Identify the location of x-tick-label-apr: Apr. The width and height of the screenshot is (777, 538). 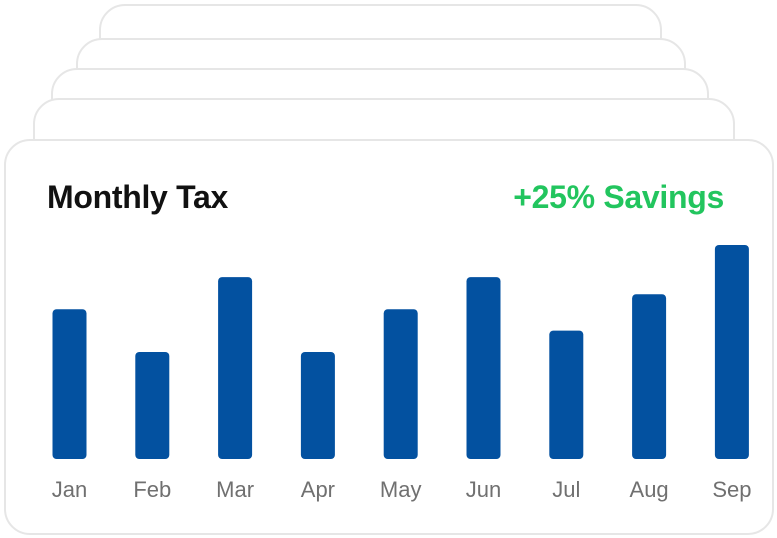
(318, 489).